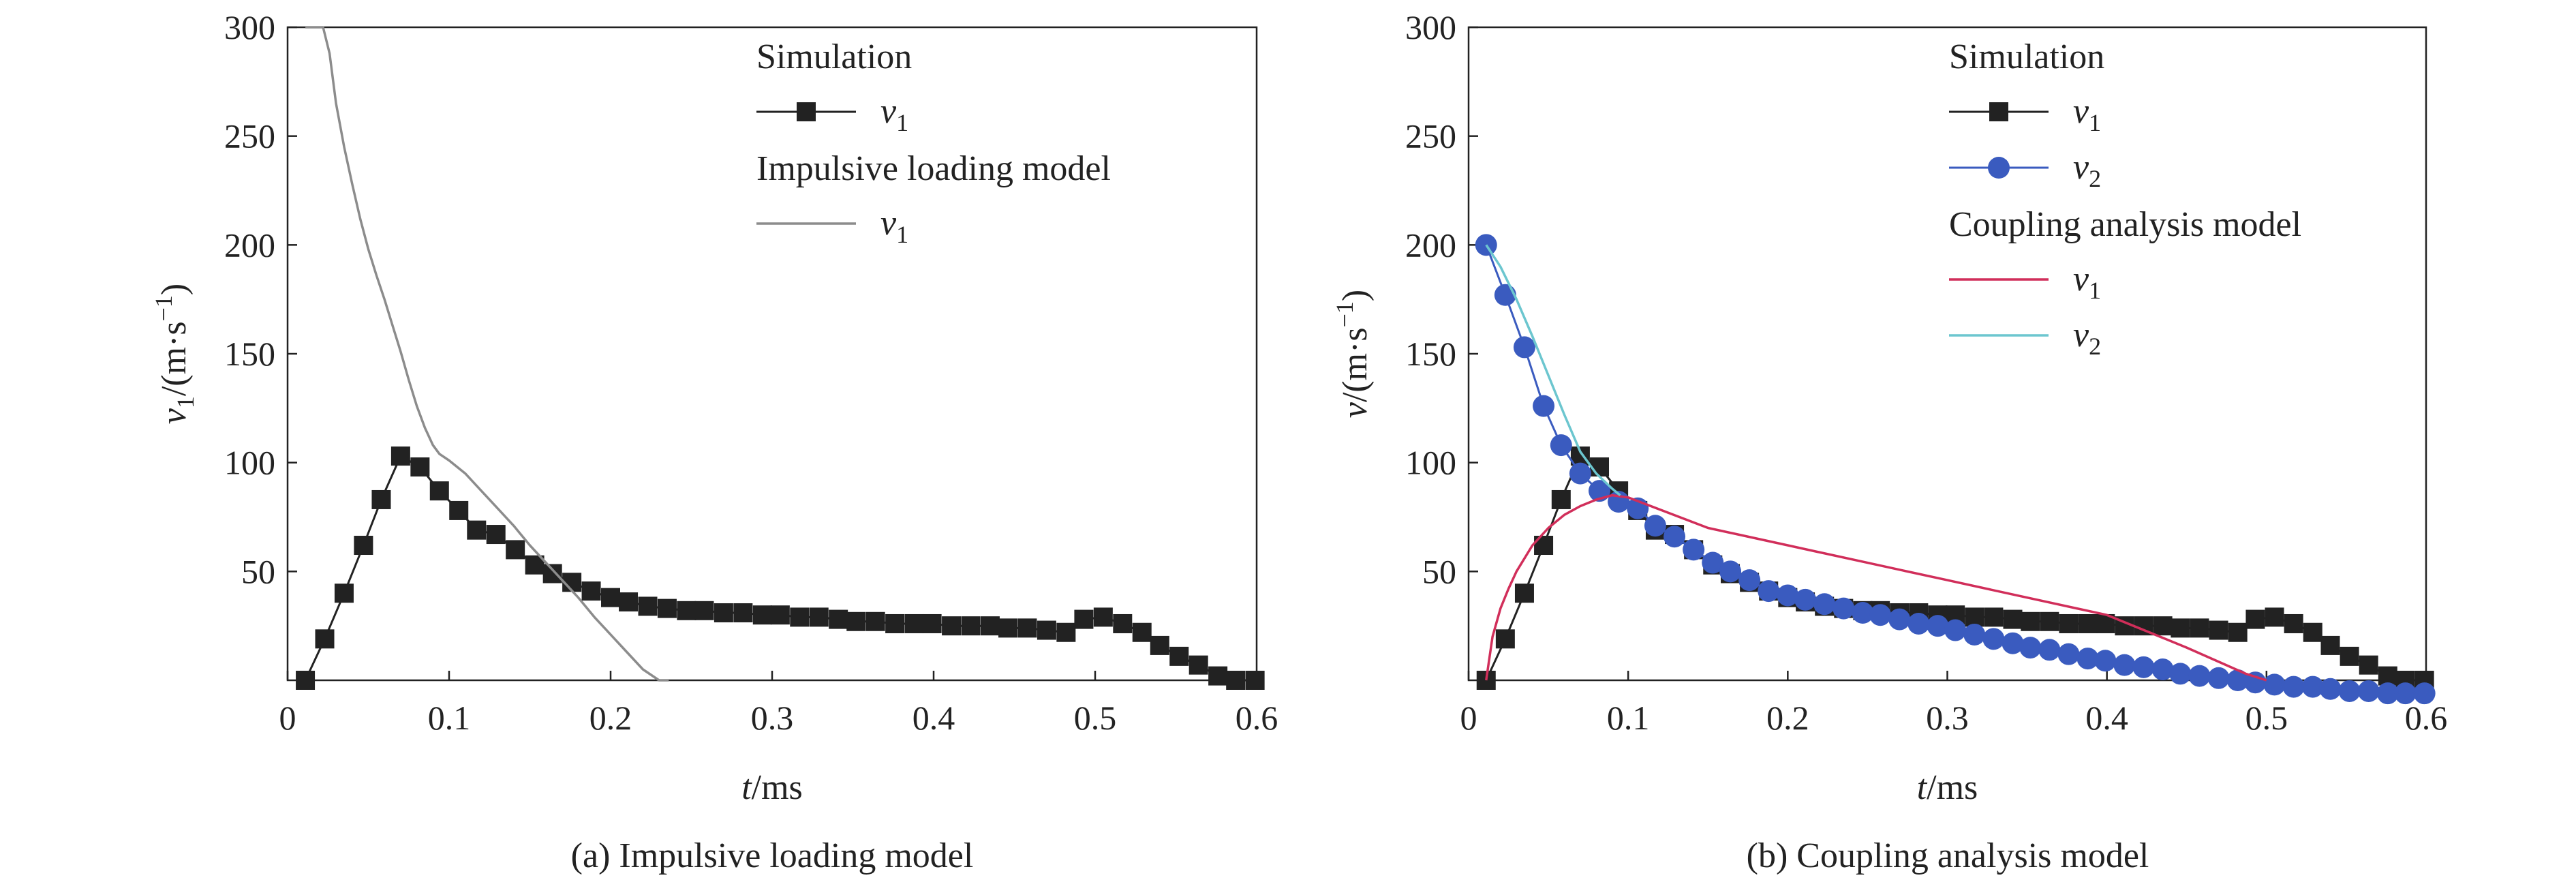  Describe the element at coordinates (1257, 718) in the screenshot. I see `x-tick-label: 0.6` at that location.